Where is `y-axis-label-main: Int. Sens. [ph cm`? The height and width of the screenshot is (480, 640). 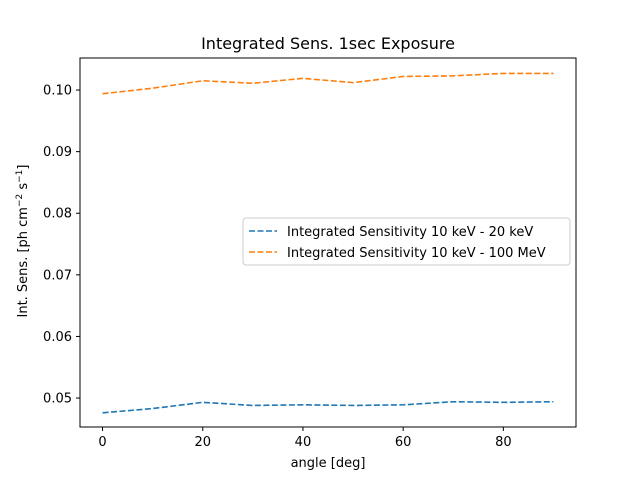 y-axis-label-main: Int. Sens. [ph cm is located at coordinates (23, 262).